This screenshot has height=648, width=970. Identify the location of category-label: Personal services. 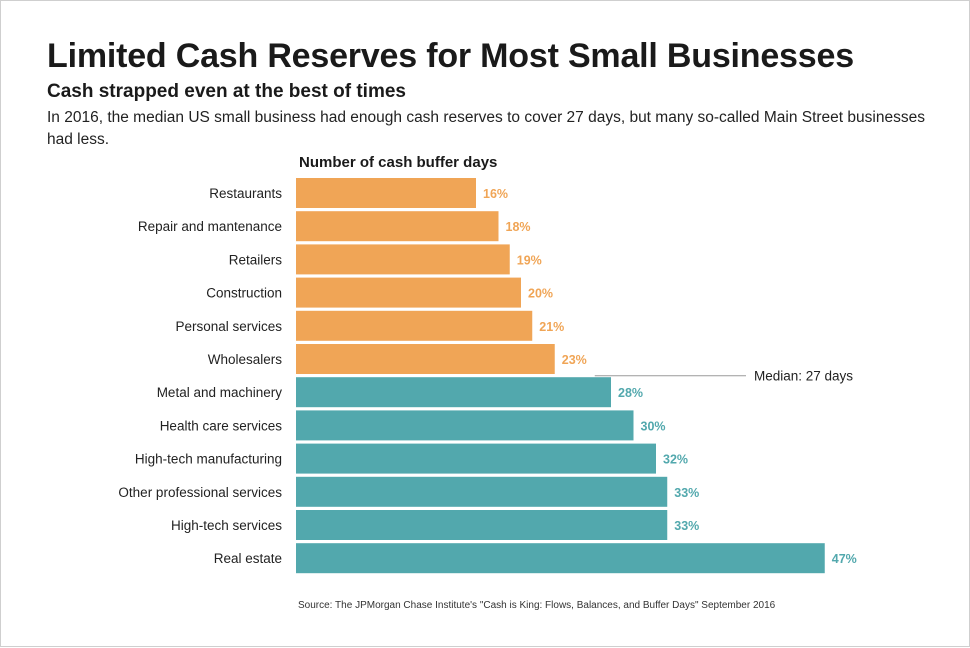
(228, 326).